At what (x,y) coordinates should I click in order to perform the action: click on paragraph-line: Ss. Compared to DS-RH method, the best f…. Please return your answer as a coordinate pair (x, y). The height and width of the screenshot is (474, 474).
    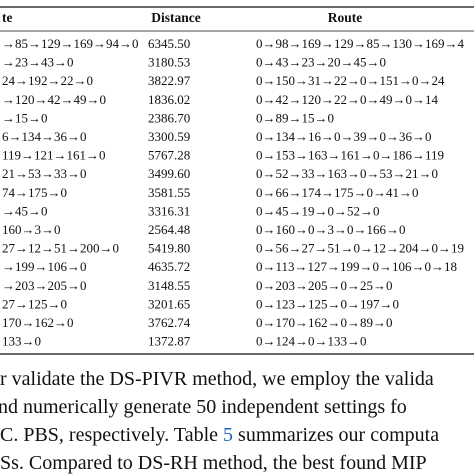
    Looking at the image, I should click on (213, 463).